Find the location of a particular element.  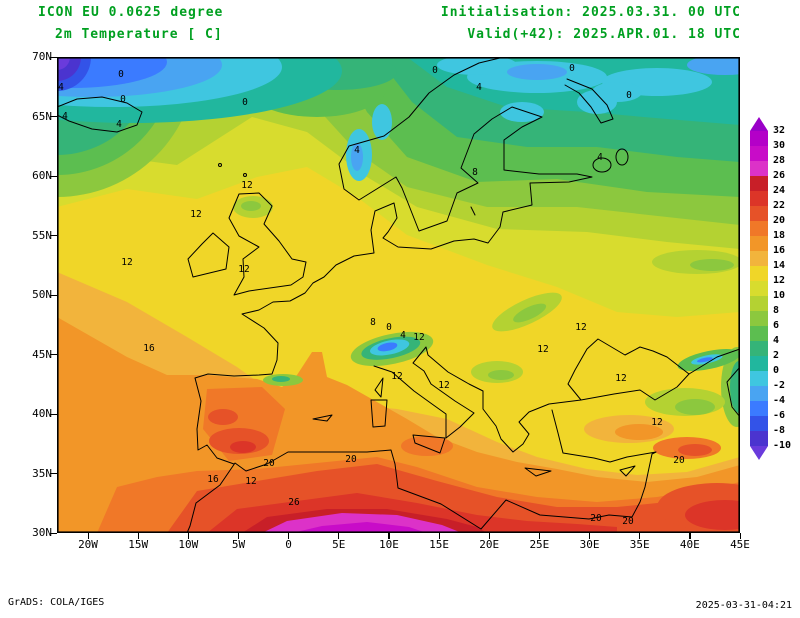

colorbar-label: 20 is located at coordinates (779, 220).